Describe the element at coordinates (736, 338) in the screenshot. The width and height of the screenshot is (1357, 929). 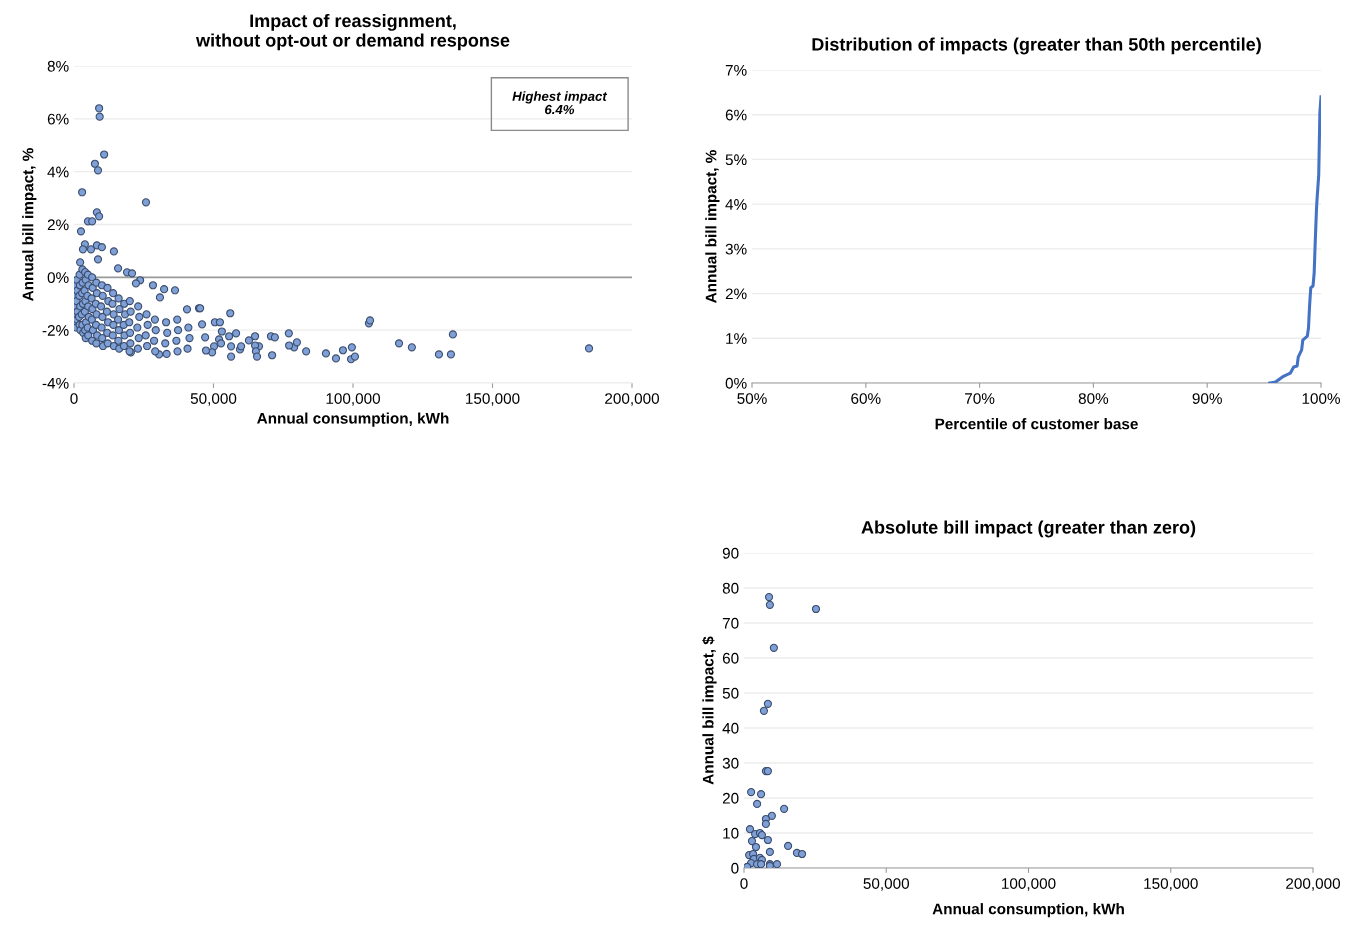
I see `y-tick-label: 1%` at that location.